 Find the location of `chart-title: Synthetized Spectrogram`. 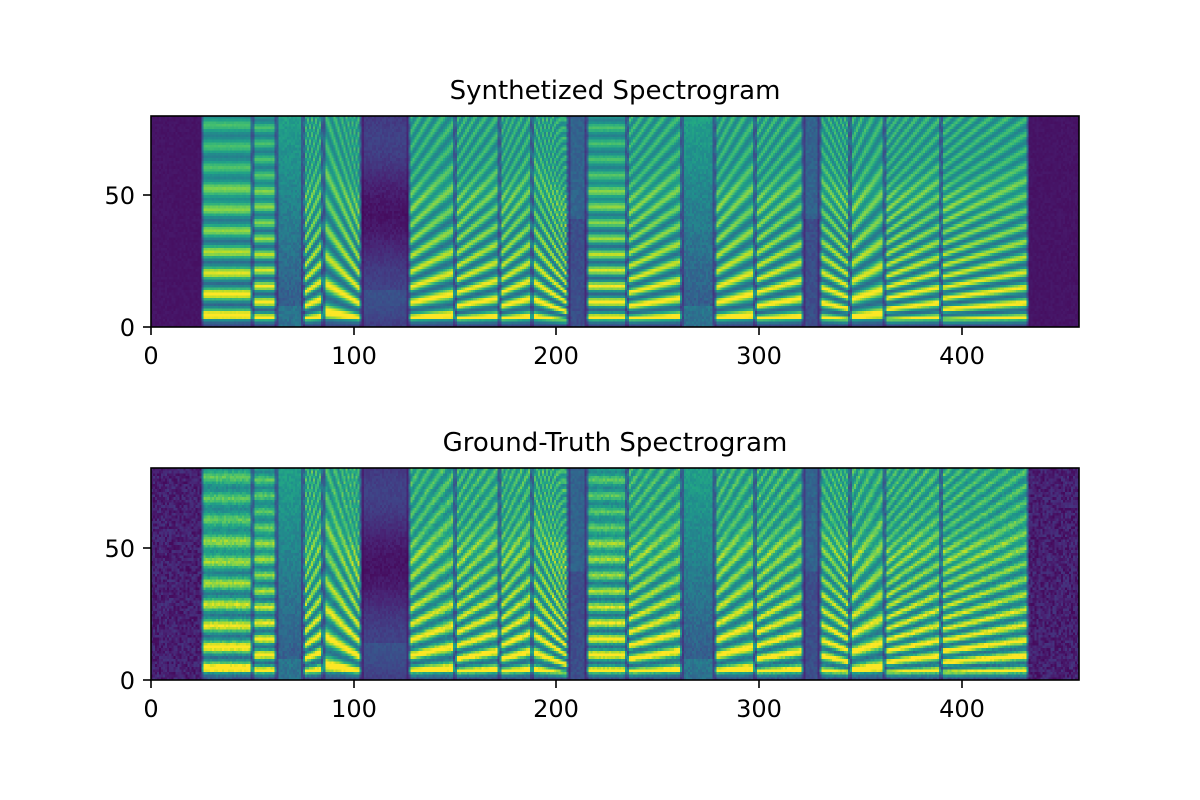

chart-title: Synthetized Spectrogram is located at coordinates (615, 91).